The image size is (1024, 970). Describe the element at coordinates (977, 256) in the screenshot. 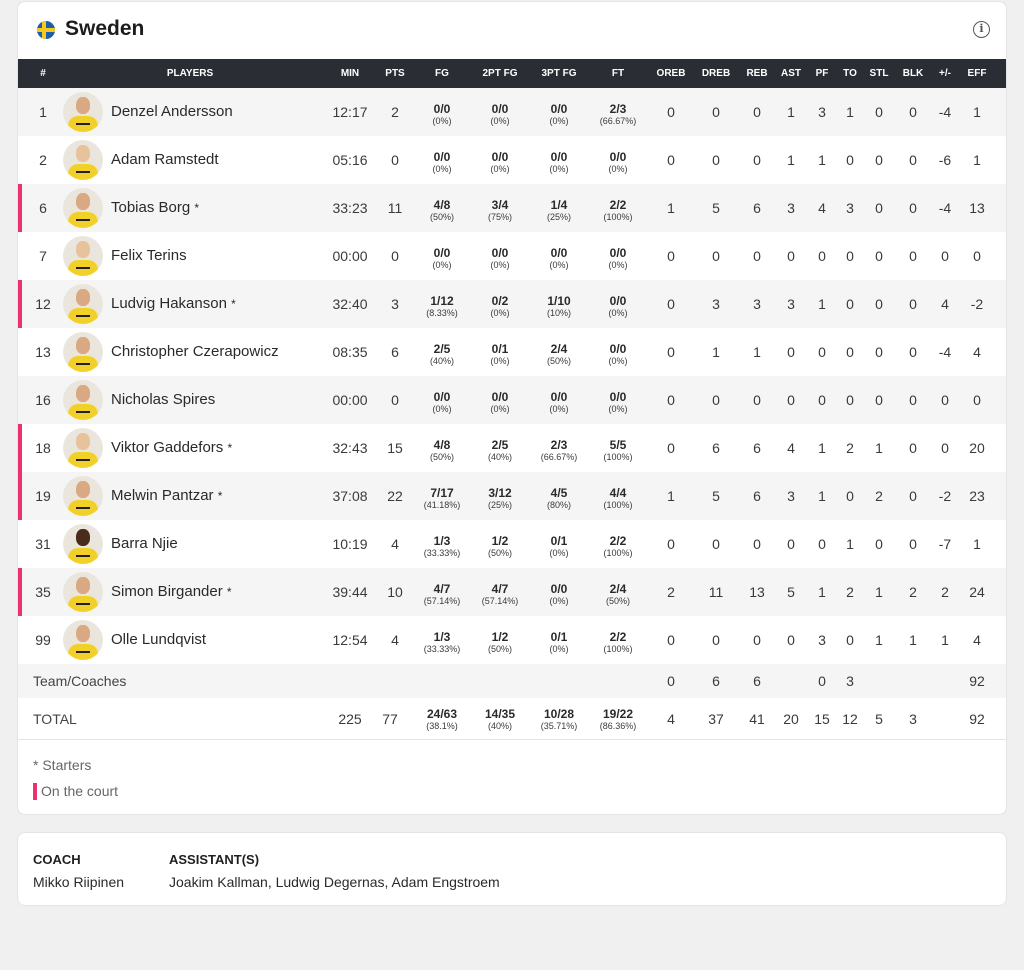

I see `player-eff: 0` at that location.